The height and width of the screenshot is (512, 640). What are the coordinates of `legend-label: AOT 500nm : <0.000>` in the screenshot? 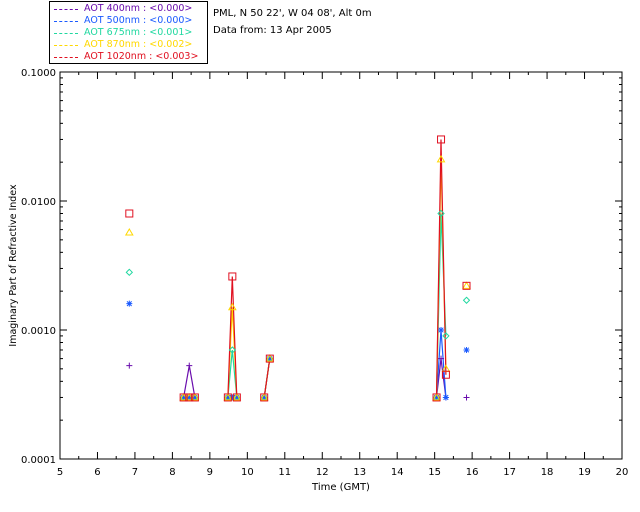 It's located at (138, 20).